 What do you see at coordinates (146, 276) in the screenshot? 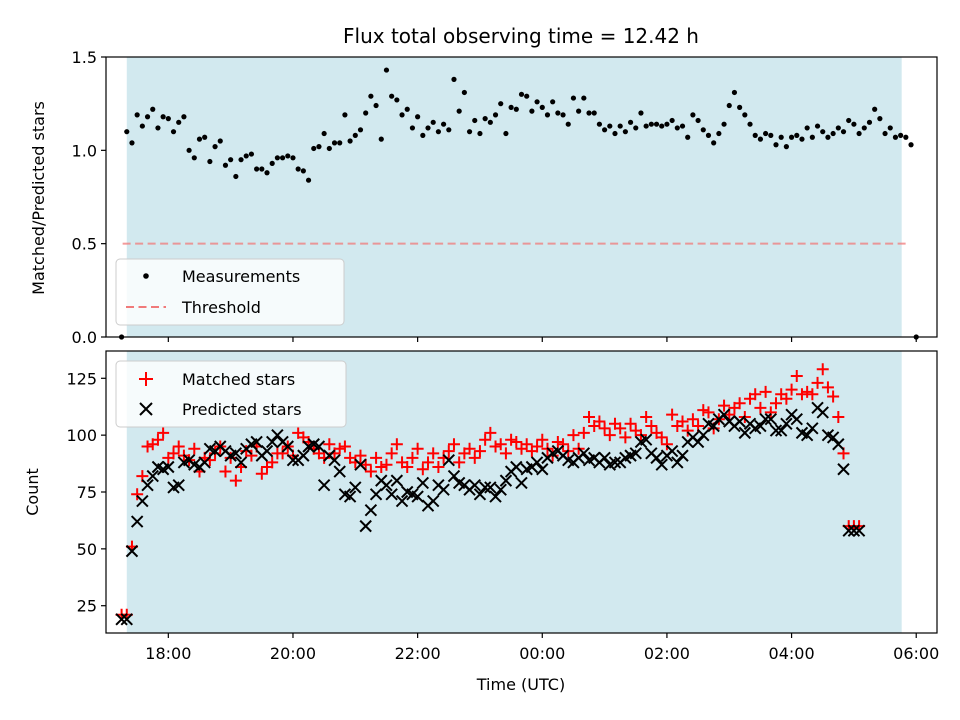
I see `legend-measurements-marker` at bounding box center [146, 276].